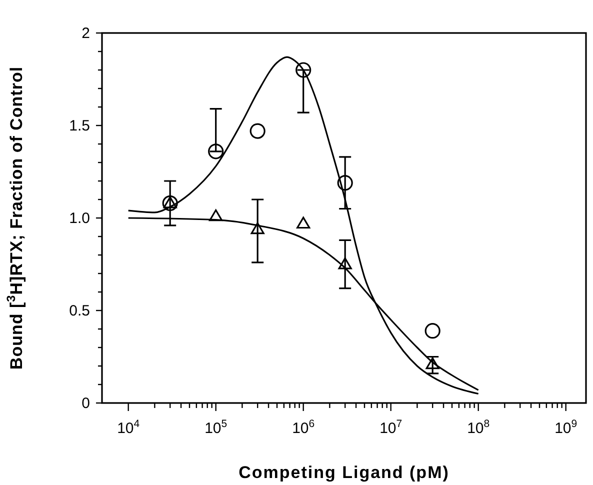 This screenshot has width=593, height=485. What do you see at coordinates (86, 403) in the screenshot?
I see `y-tick-label: 0` at bounding box center [86, 403].